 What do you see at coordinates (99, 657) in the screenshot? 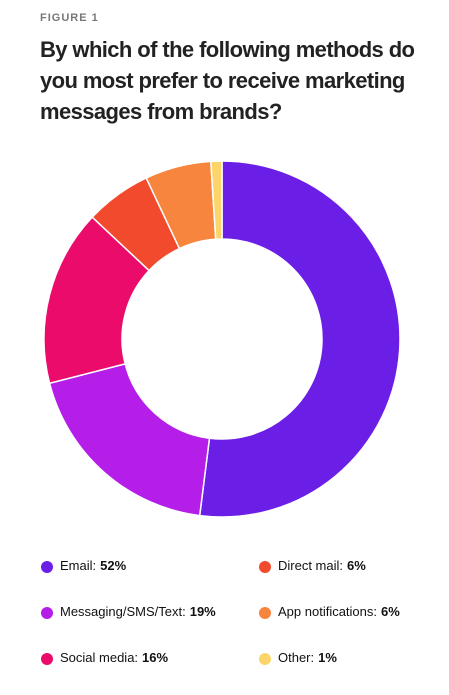
I see `legend-name: Social media:` at bounding box center [99, 657].